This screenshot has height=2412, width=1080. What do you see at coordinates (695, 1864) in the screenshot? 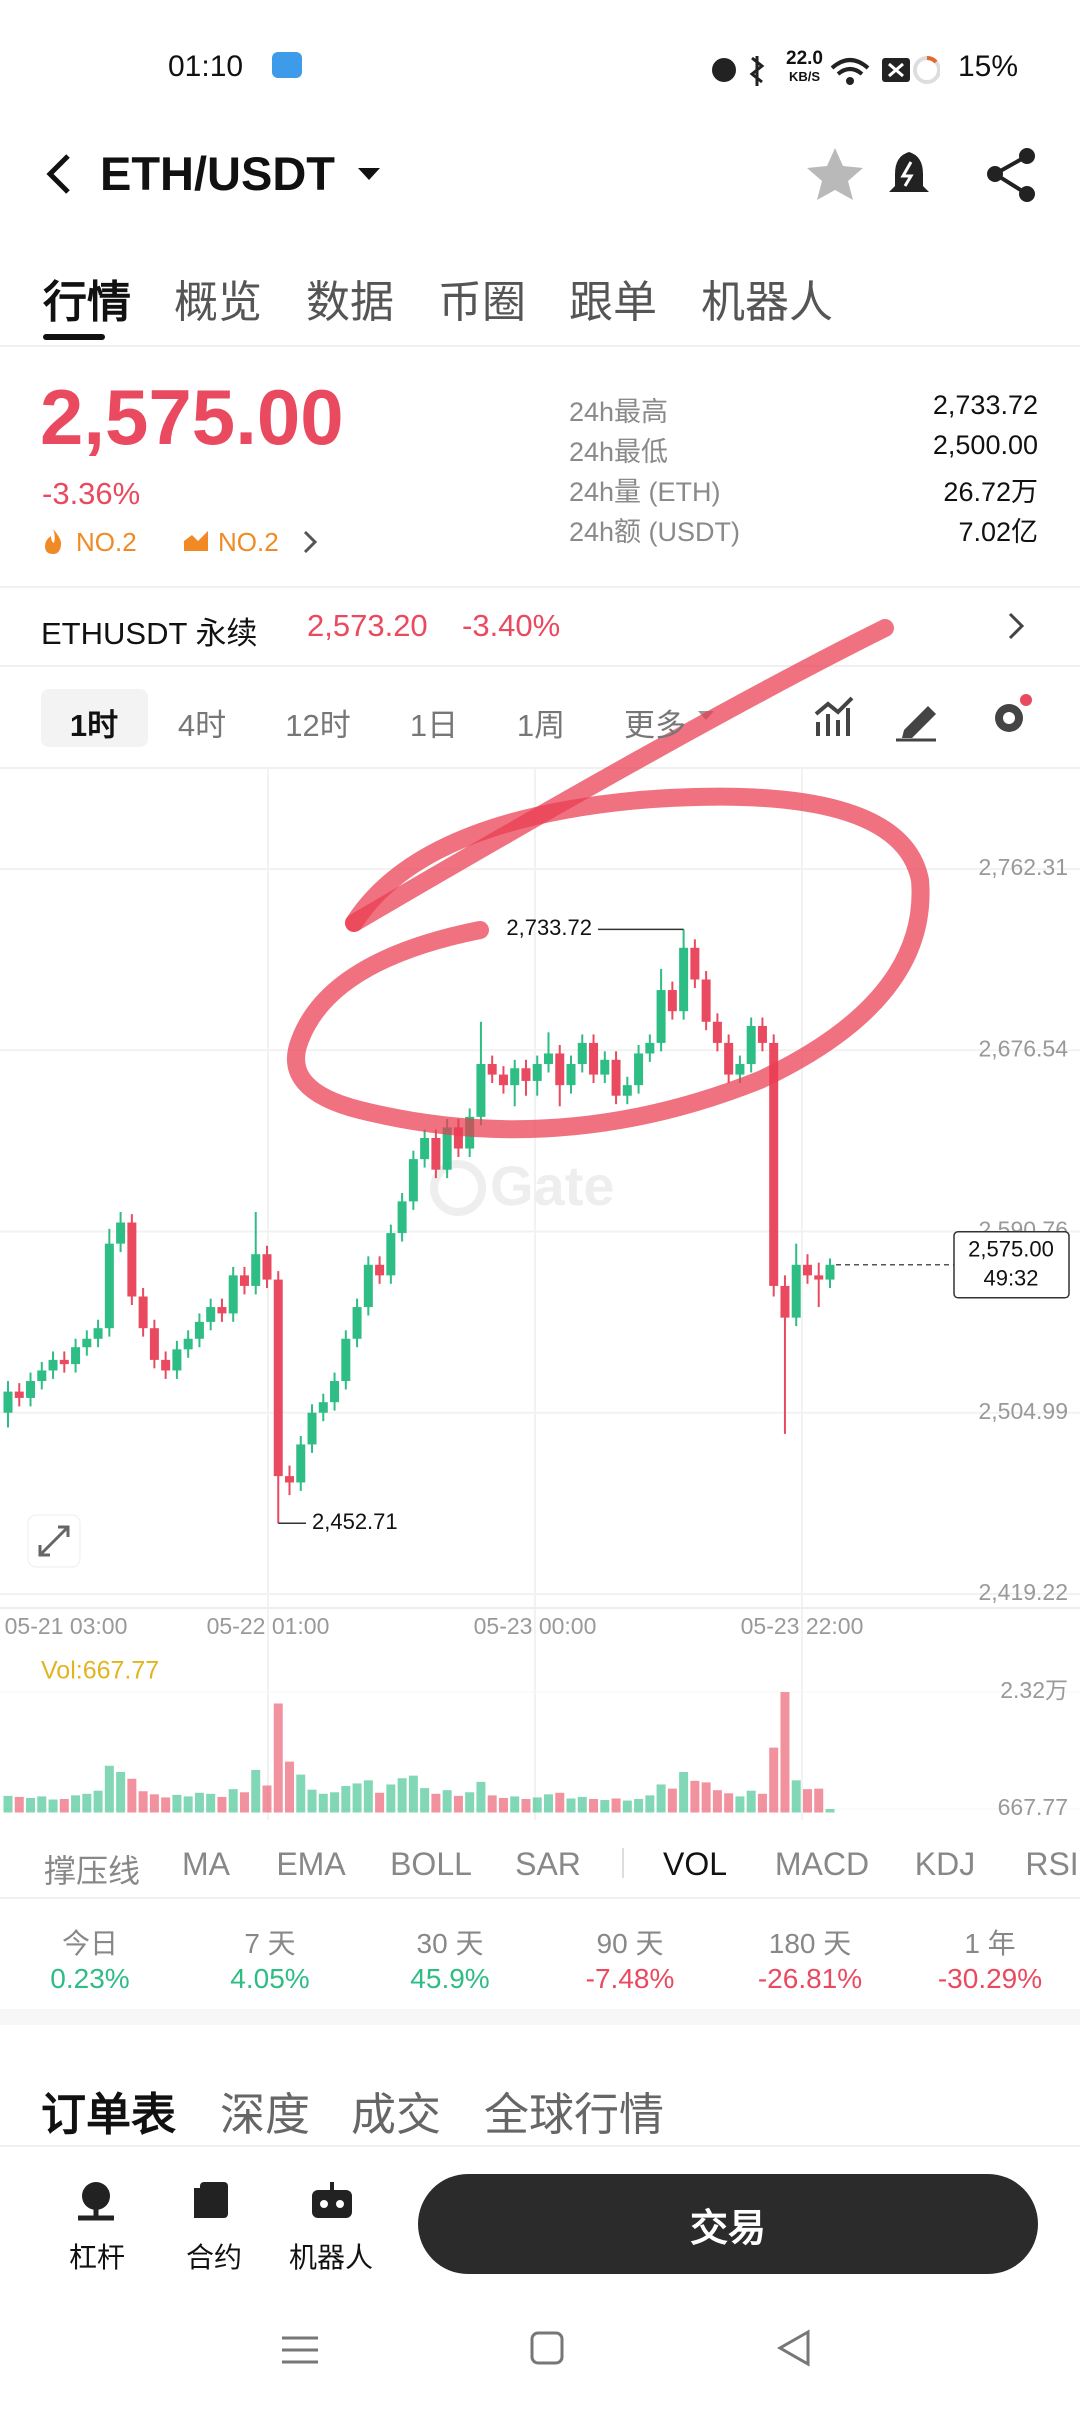
I see `indicator-tab: VOL` at bounding box center [695, 1864].